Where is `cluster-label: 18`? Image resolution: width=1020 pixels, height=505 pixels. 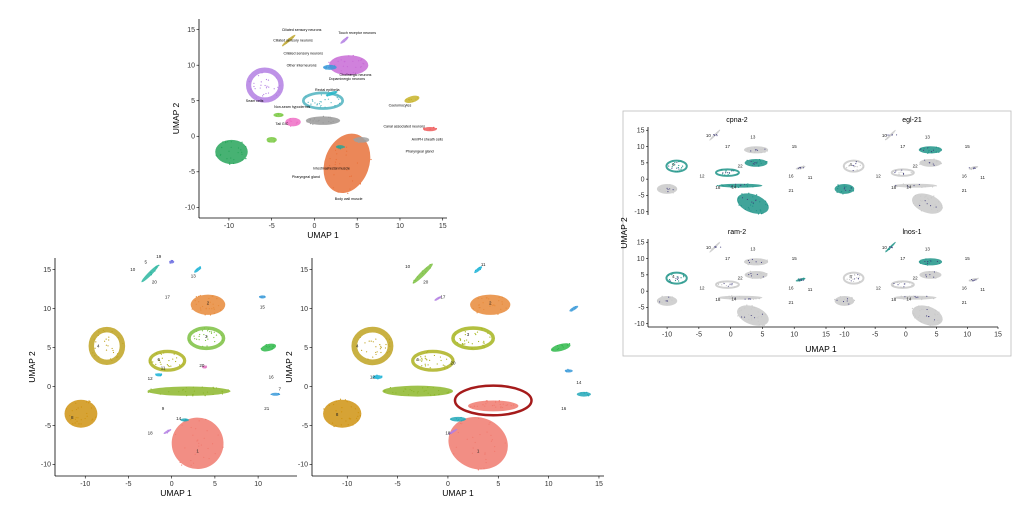 cluster-label: 18 is located at coordinates (151, 433).